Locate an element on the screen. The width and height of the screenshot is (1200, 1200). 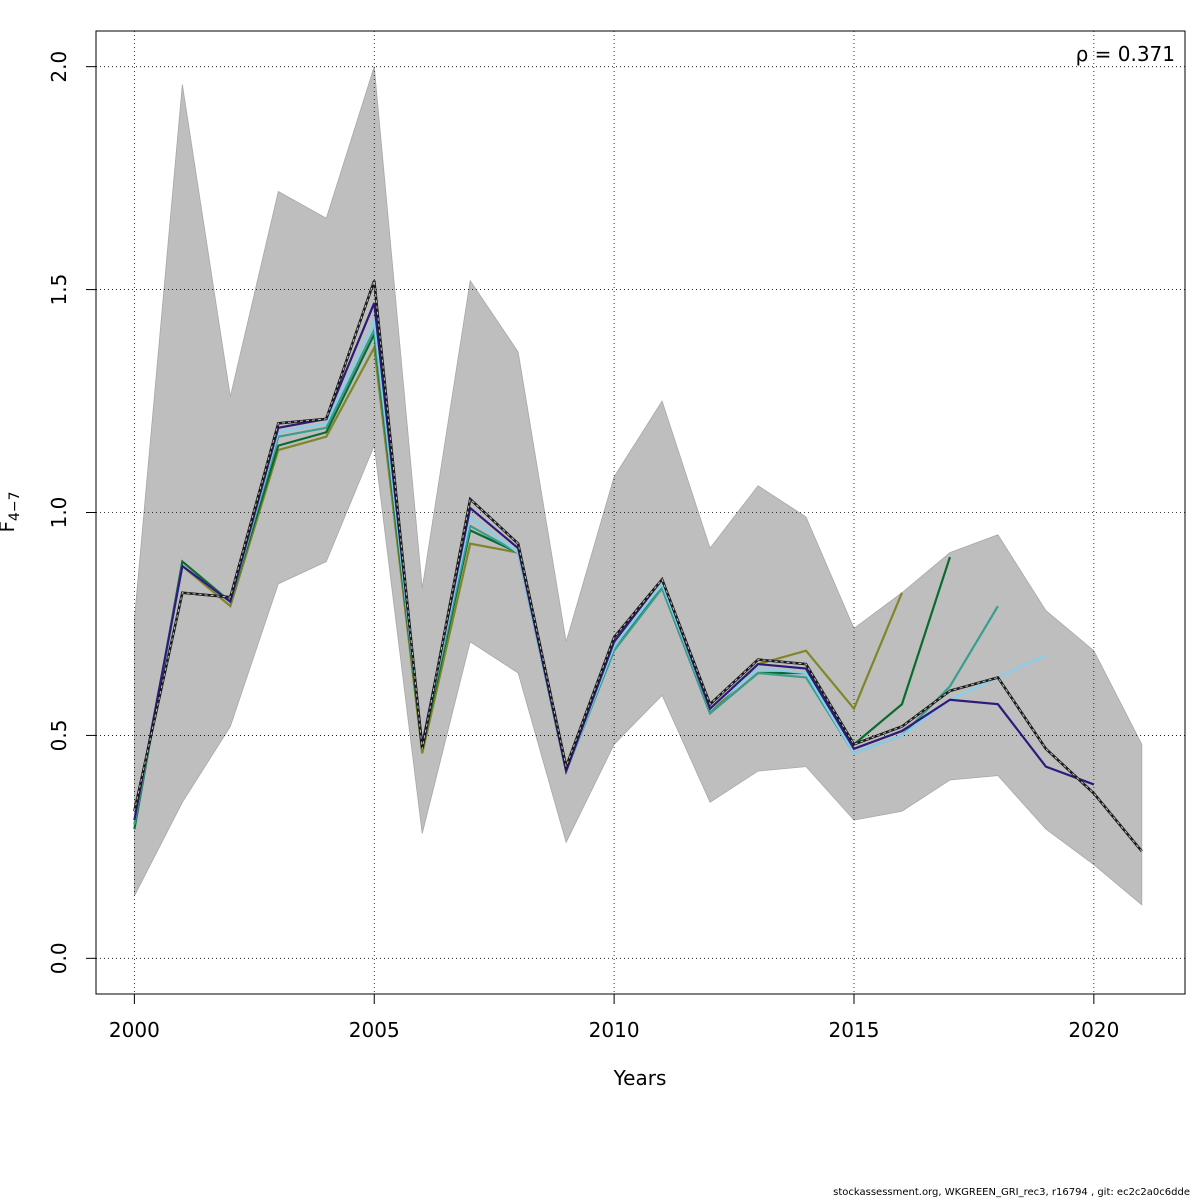
y-tick-label: 0.0 is located at coordinates (59, 958).